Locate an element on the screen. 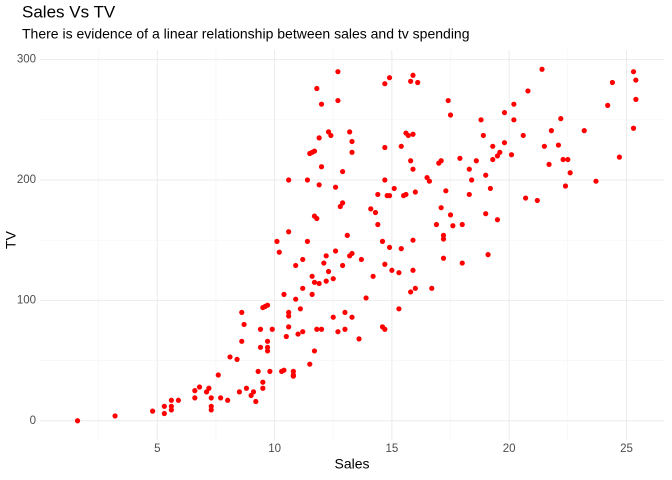 The image size is (672, 480). y-tick-label: 300 is located at coordinates (26, 60).